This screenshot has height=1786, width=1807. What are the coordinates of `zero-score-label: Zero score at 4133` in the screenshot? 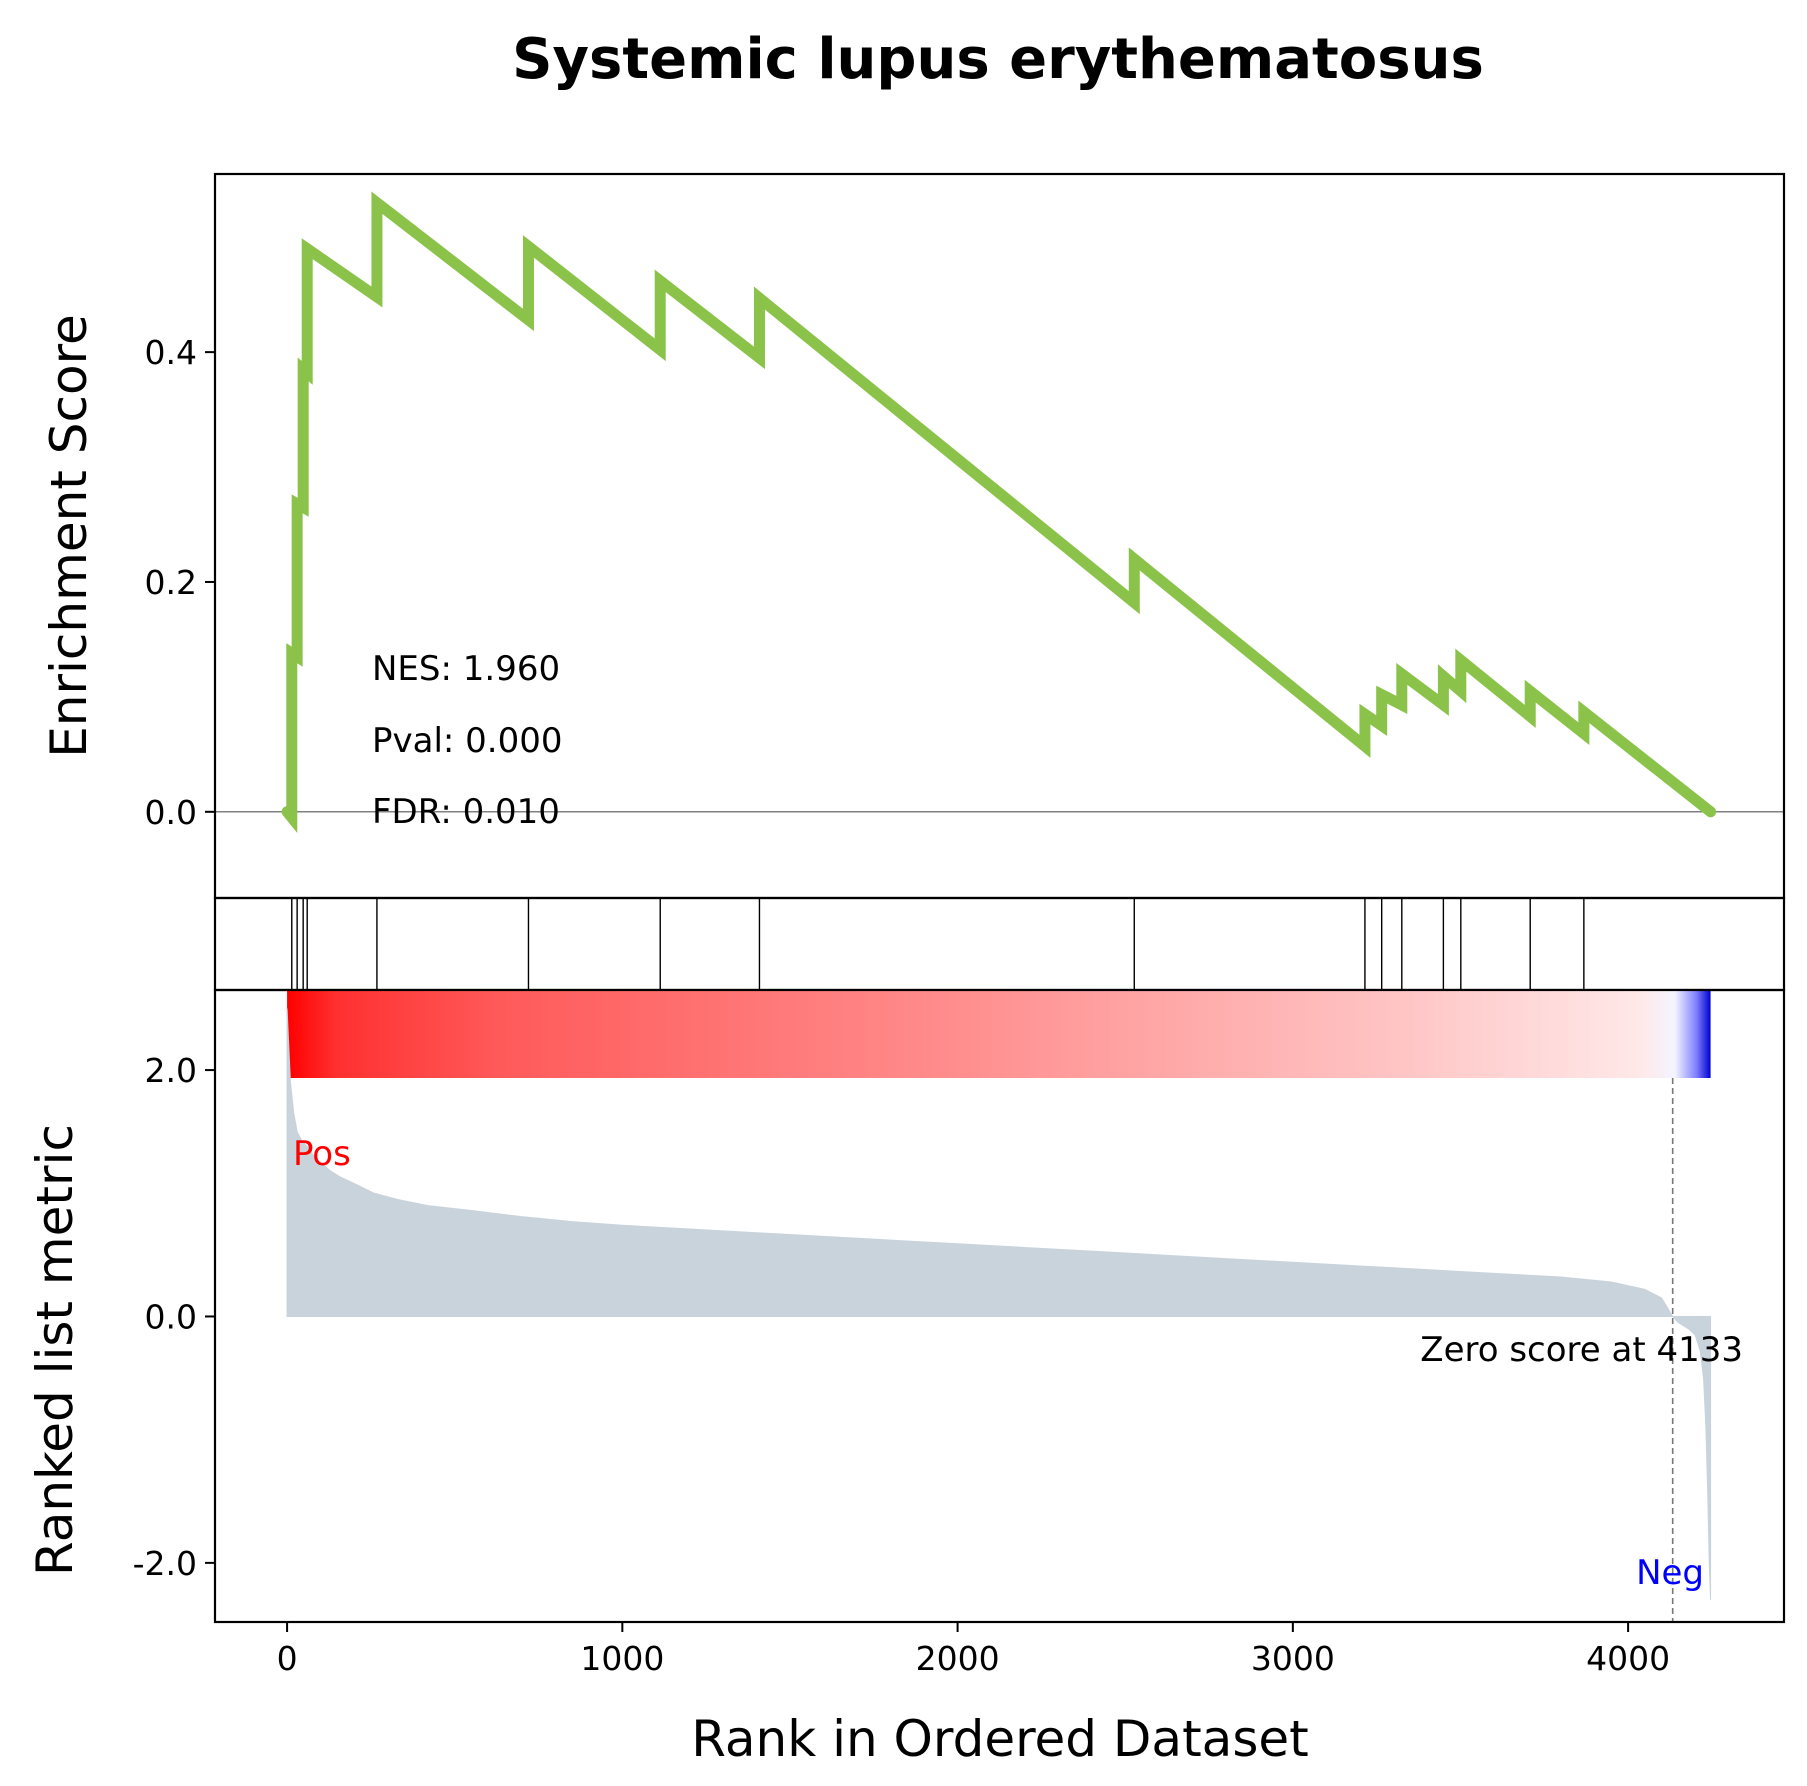 It's located at (1581, 1350).